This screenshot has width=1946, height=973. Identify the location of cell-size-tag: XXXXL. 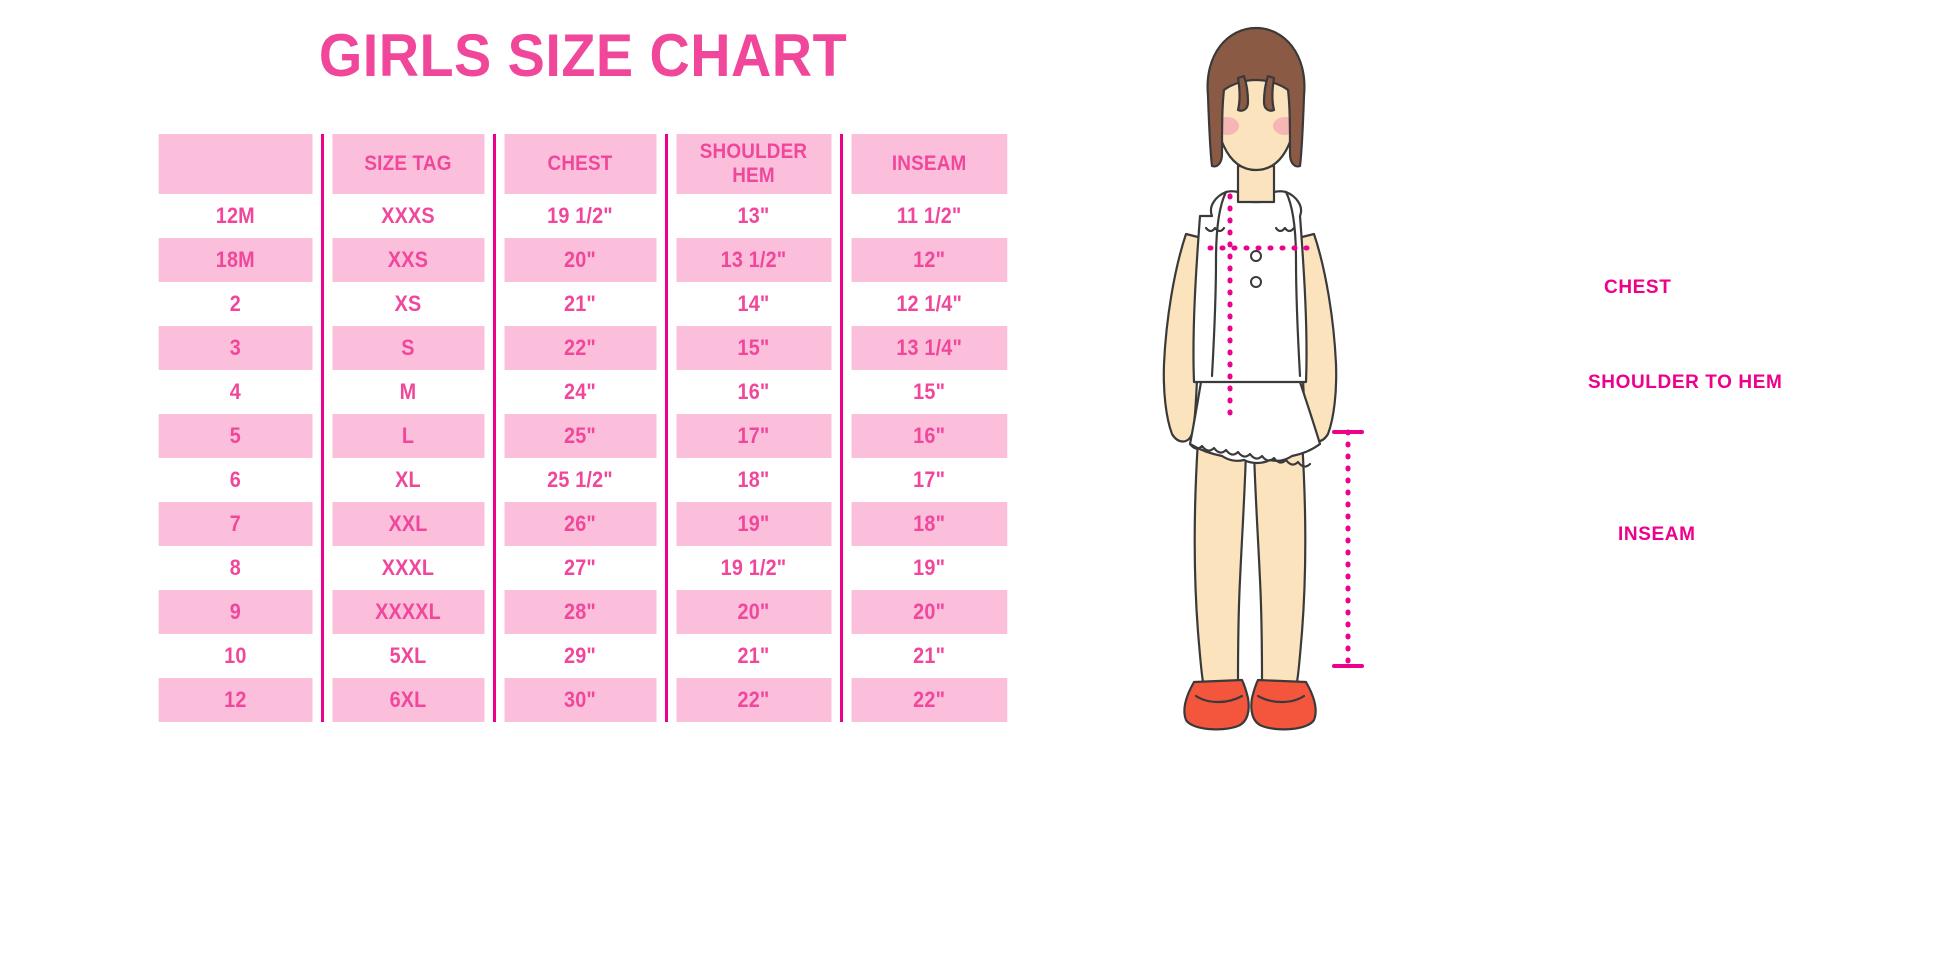
(408, 612).